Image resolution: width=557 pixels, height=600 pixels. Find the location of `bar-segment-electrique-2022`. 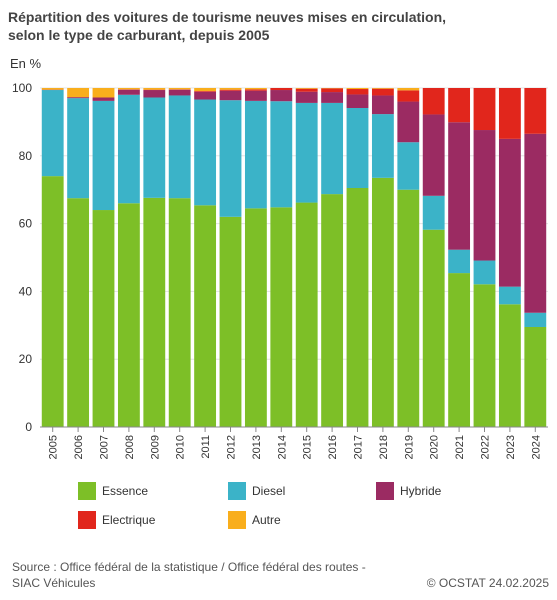

bar-segment-electrique-2022 is located at coordinates (484, 109).